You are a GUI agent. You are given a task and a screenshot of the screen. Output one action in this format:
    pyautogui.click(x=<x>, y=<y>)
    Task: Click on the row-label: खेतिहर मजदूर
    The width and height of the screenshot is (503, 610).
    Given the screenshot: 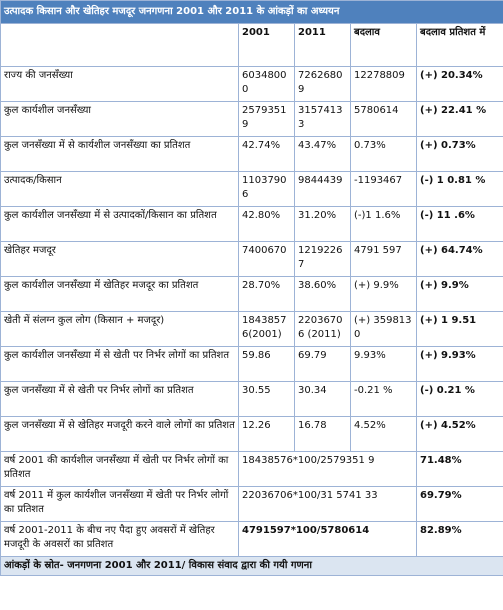 What is the action you would take?
    pyautogui.click(x=119, y=259)
    